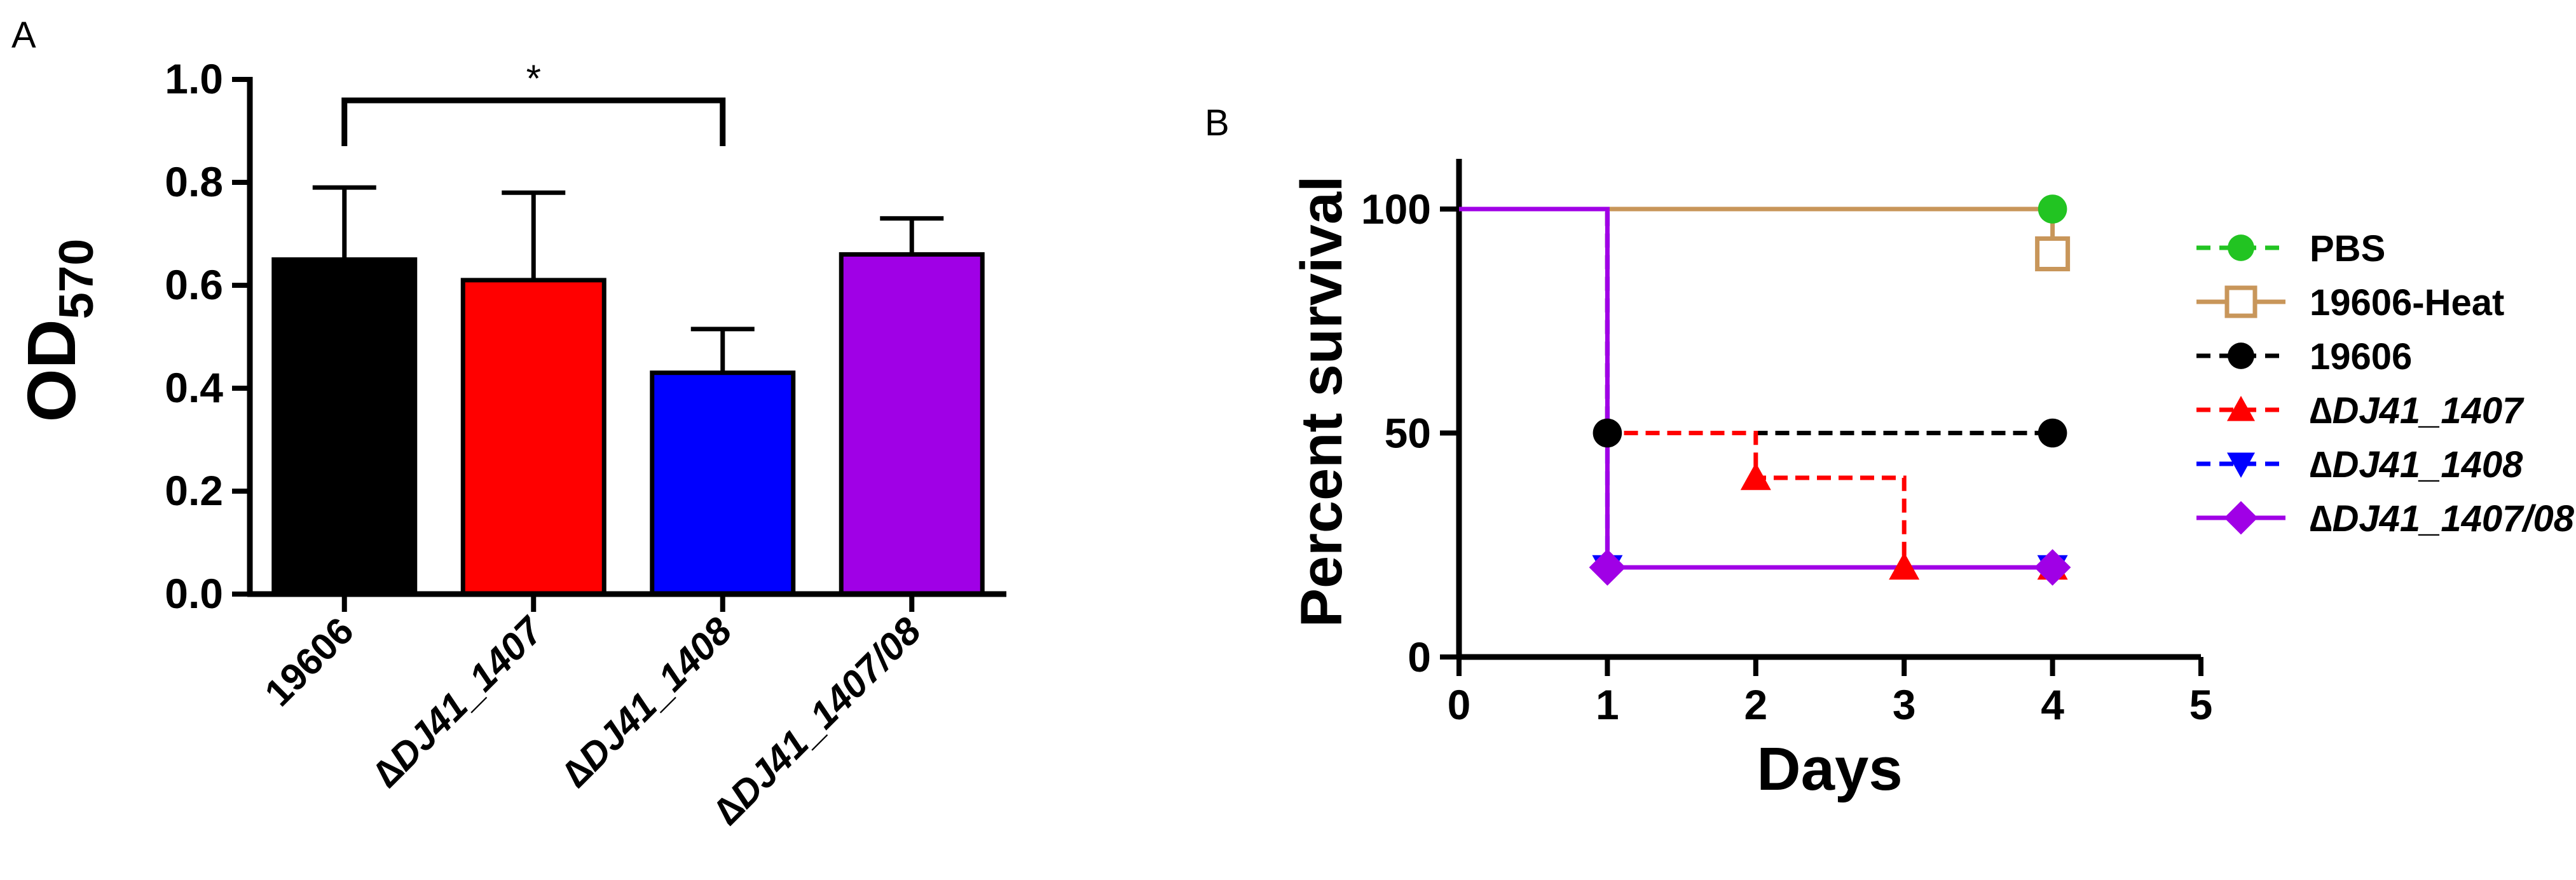 This screenshot has height=880, width=2576. I want to click on bar-y-tick-label: 0.4, so click(194, 388).